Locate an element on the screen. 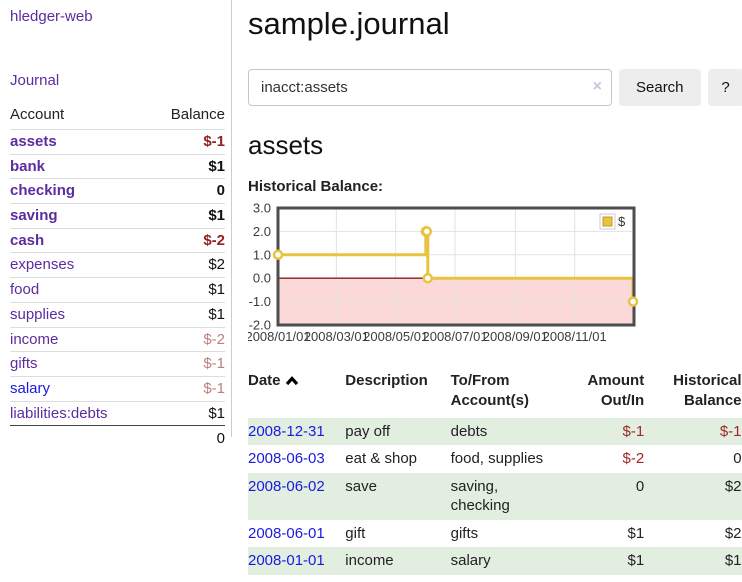 The height and width of the screenshot is (582, 742). account-row: checking 0 is located at coordinates (117, 191).